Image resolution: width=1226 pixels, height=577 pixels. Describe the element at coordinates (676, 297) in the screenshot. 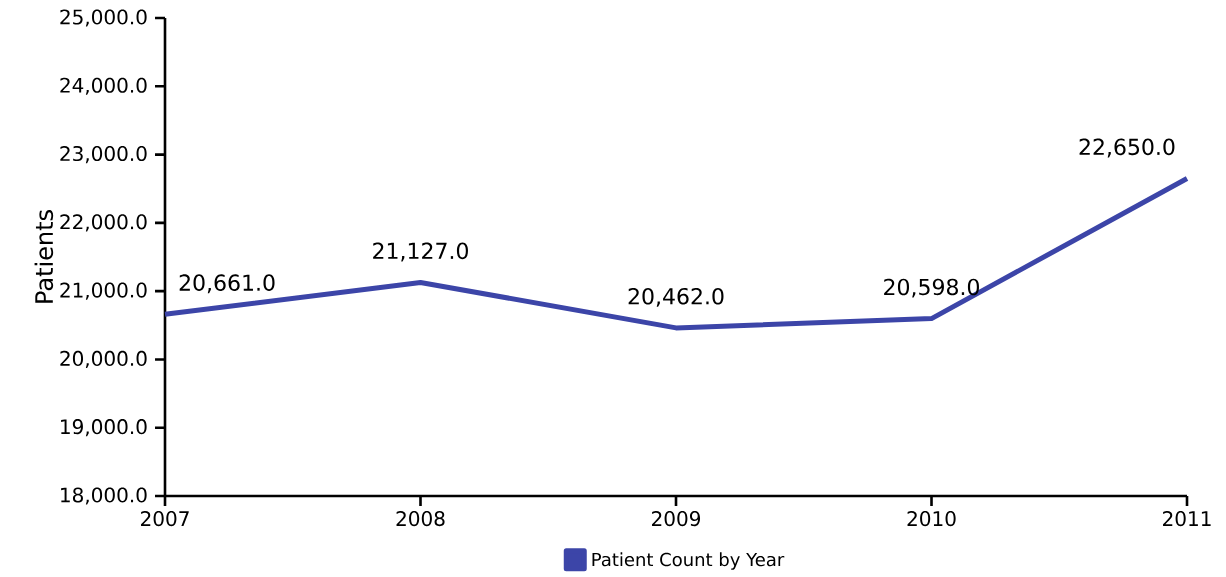

I see `data-label: 20,462.0` at that location.